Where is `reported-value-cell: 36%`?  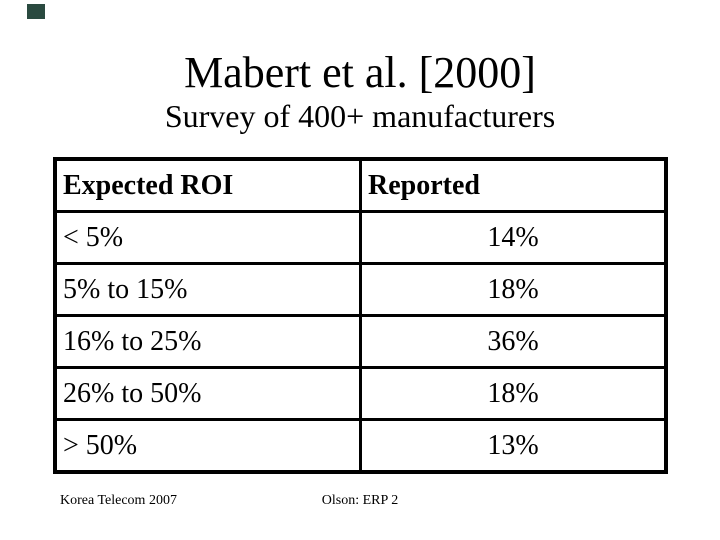 reported-value-cell: 36% is located at coordinates (513, 341).